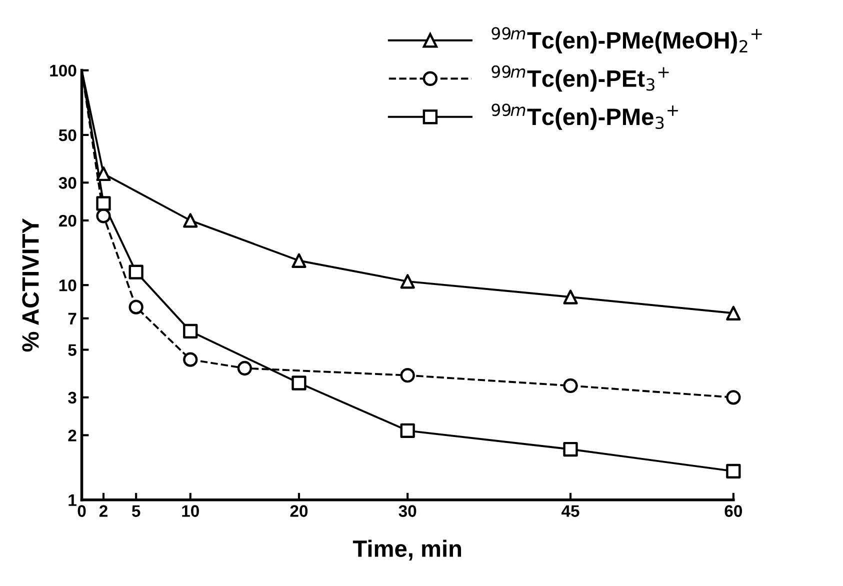  I want to click on x-tick-label: 30, so click(407, 511).